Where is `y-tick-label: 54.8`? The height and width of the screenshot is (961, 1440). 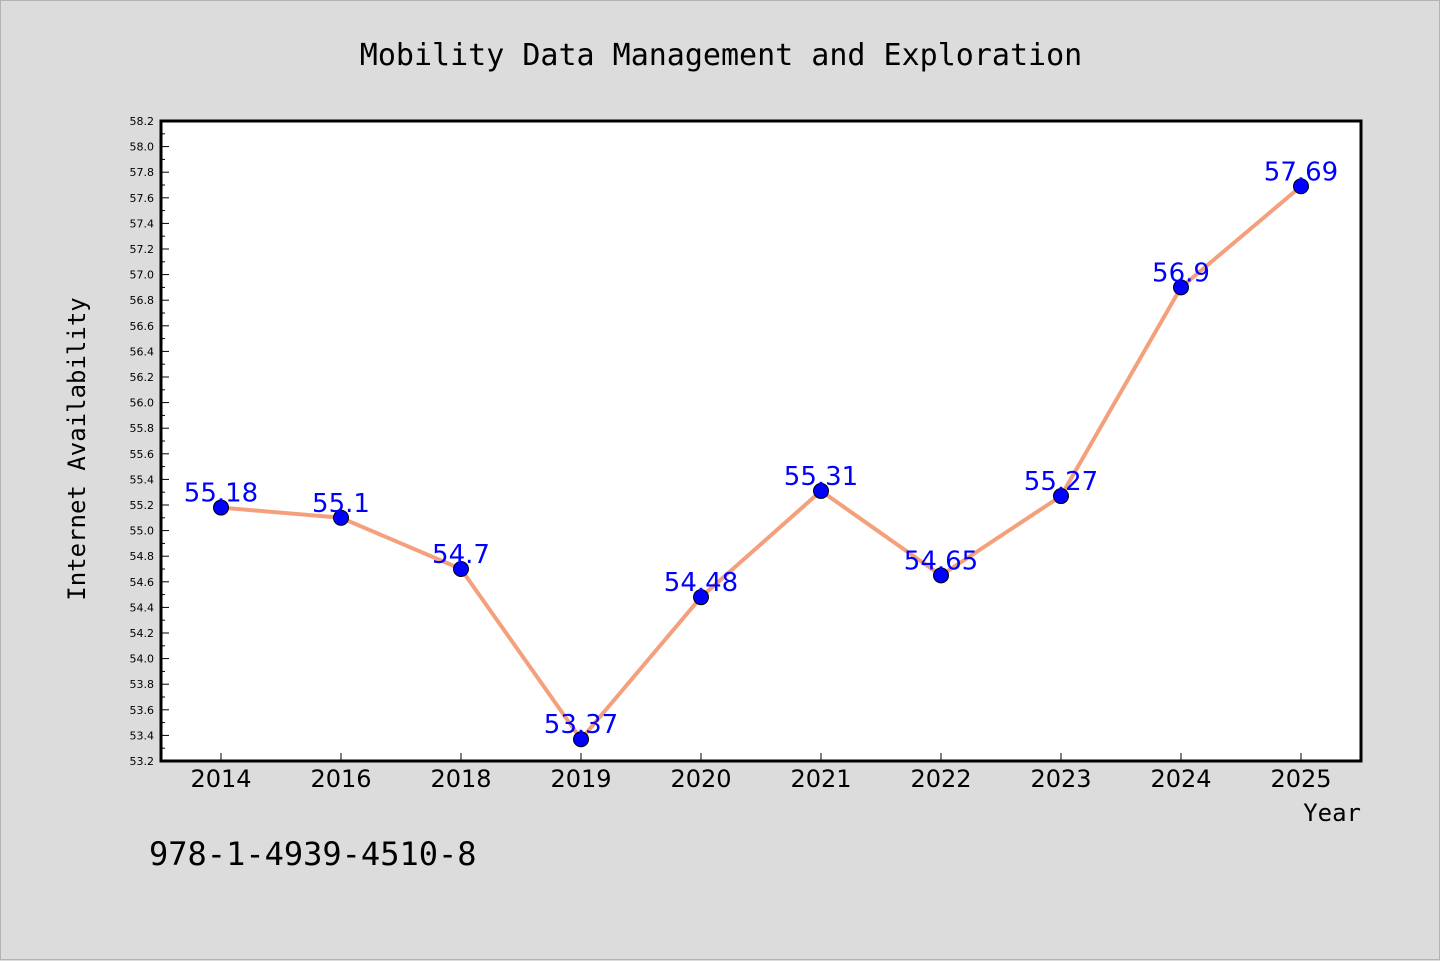
y-tick-label: 54.8 is located at coordinates (142, 556).